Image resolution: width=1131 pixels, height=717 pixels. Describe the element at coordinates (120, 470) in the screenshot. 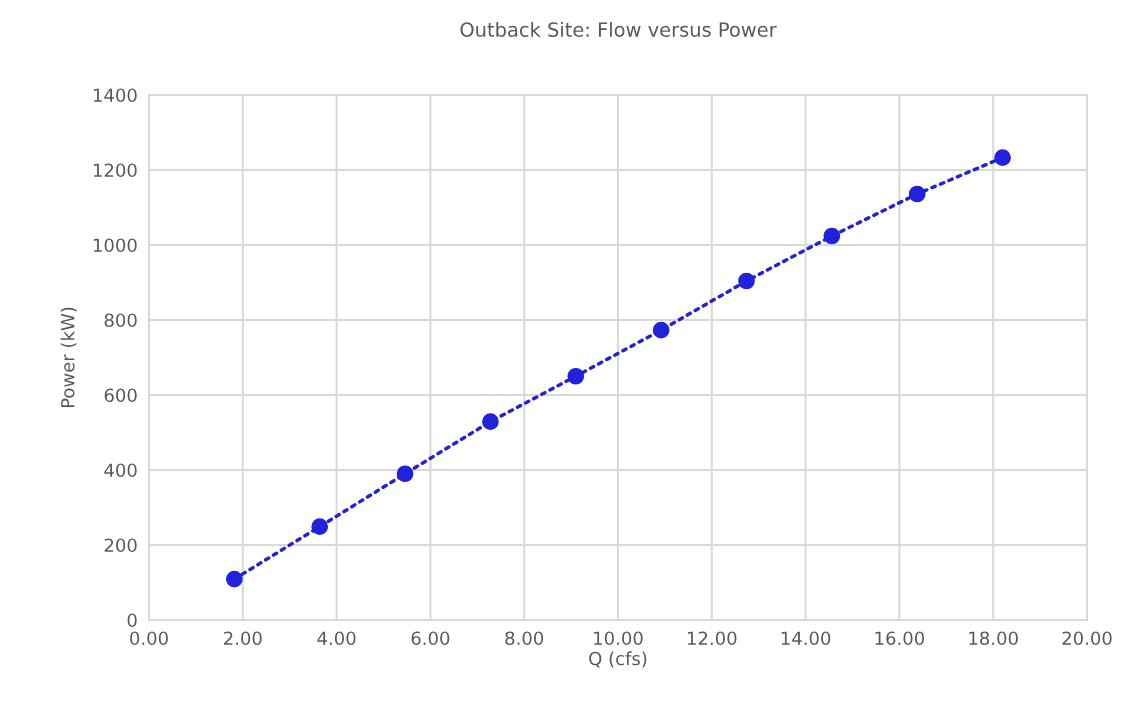

I see `y-tick-label: 400` at that location.